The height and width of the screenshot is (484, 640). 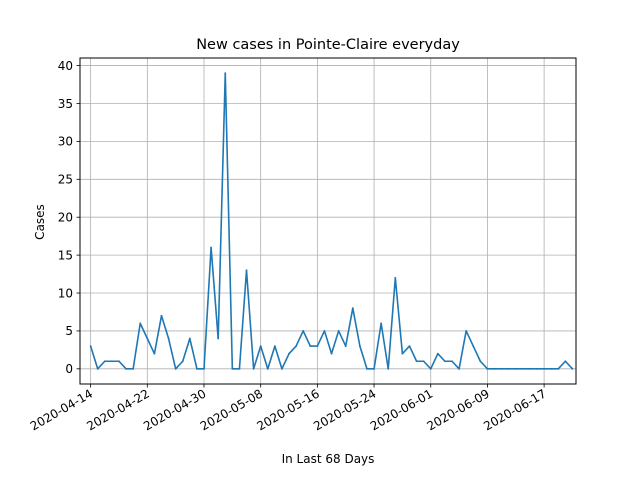 I want to click on y-tick-label: 40, so click(x=65, y=66).